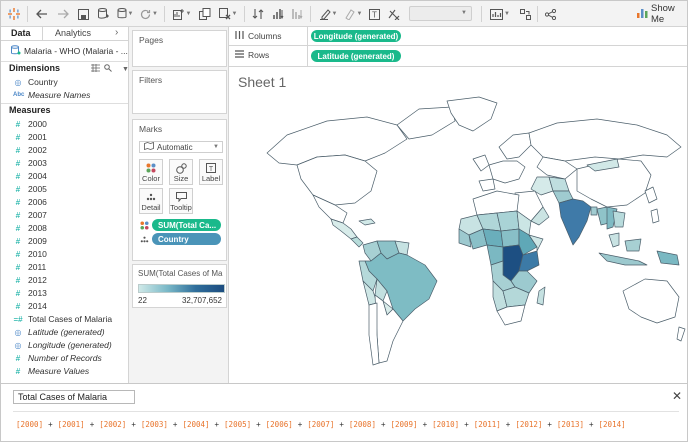 Image resolution: width=688 pixels, height=442 pixels. Describe the element at coordinates (356, 56) in the screenshot. I see `rows-pill: Latitude (generated)` at that location.